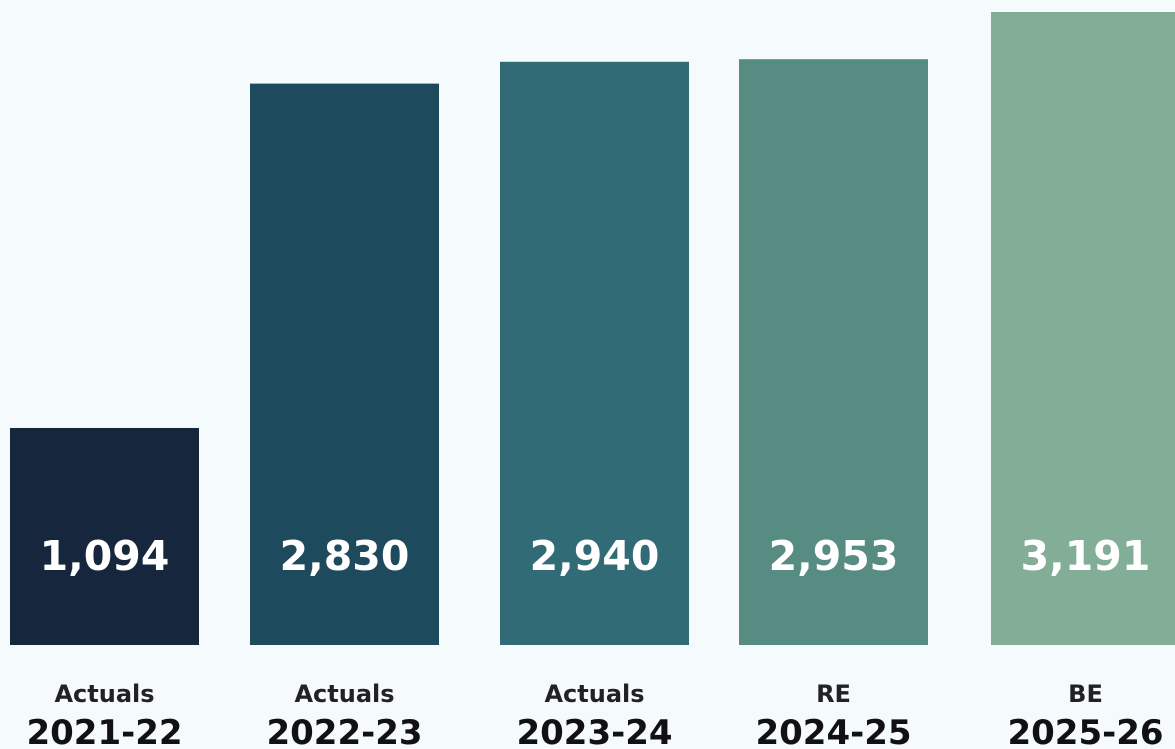 Image resolution: width=1175 pixels, height=749 pixels. What do you see at coordinates (345, 556) in the screenshot?
I see `bar-value-label: 2,830` at bounding box center [345, 556].